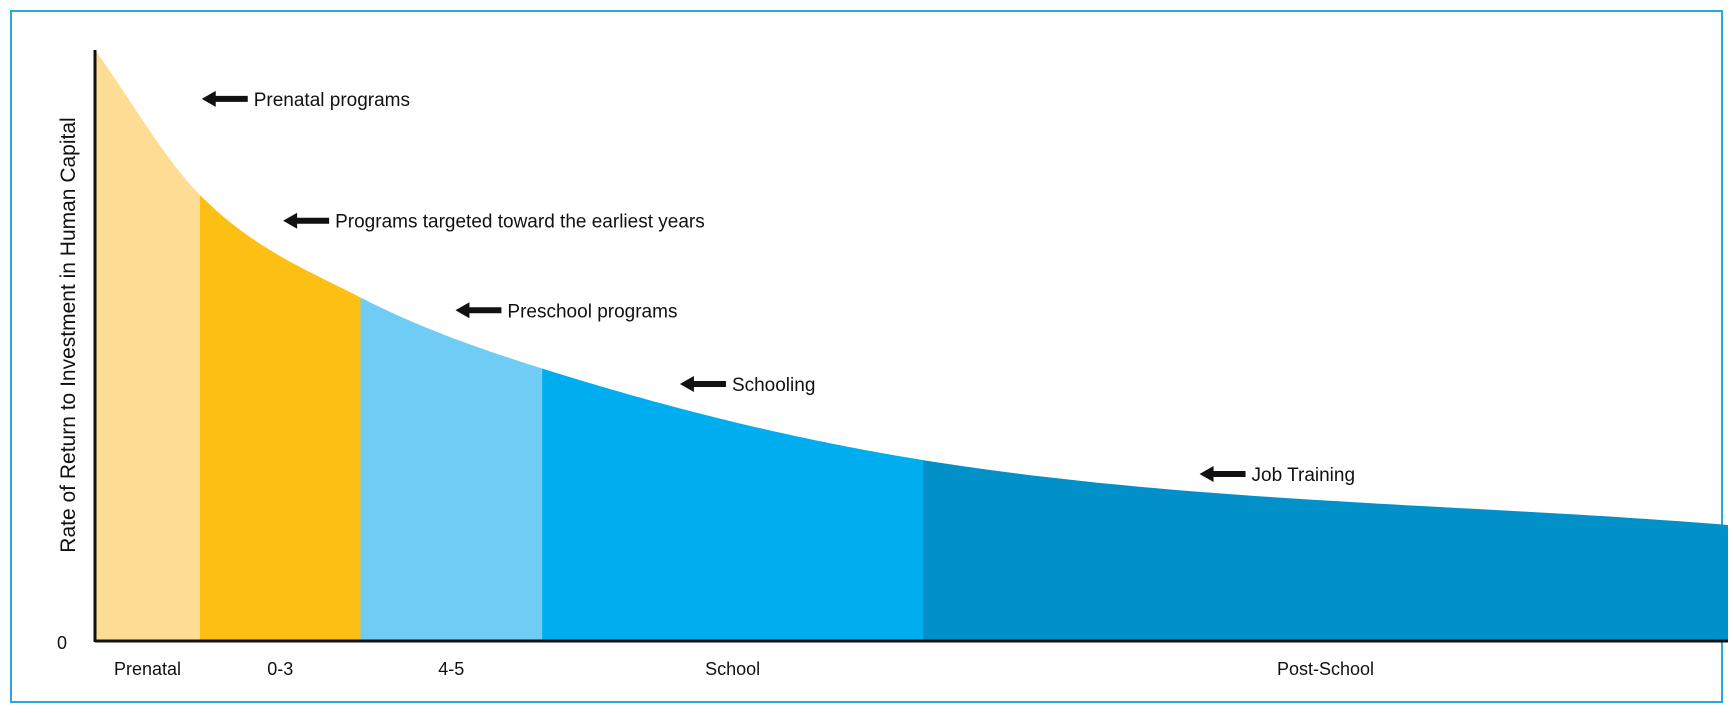  I want to click on x-tick-label: 0-3, so click(280, 669).